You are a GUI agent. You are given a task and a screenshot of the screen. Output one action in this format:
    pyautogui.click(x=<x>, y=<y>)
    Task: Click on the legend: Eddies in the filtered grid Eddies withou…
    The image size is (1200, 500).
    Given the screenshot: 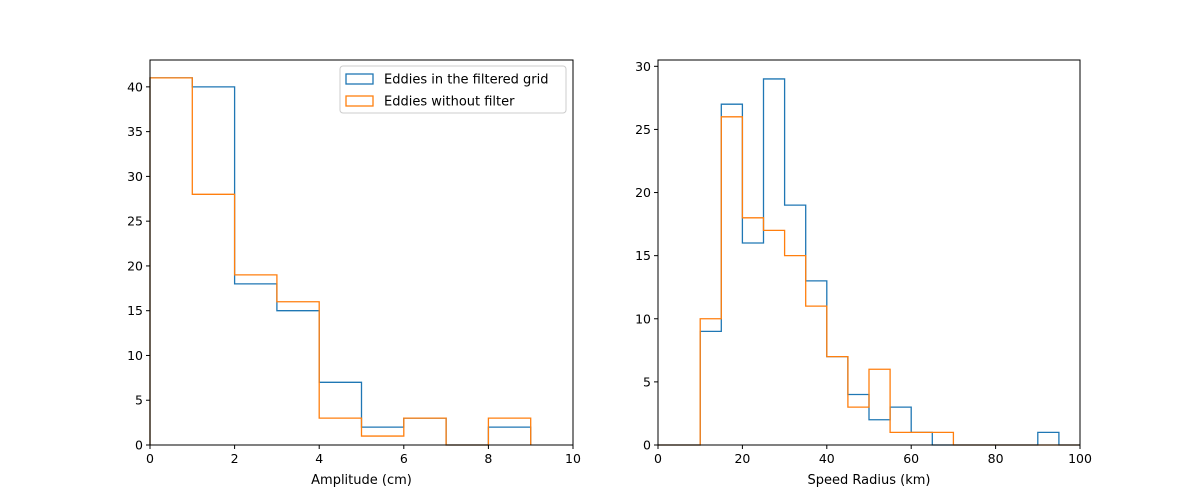 What is the action you would take?
    pyautogui.click(x=453, y=89)
    